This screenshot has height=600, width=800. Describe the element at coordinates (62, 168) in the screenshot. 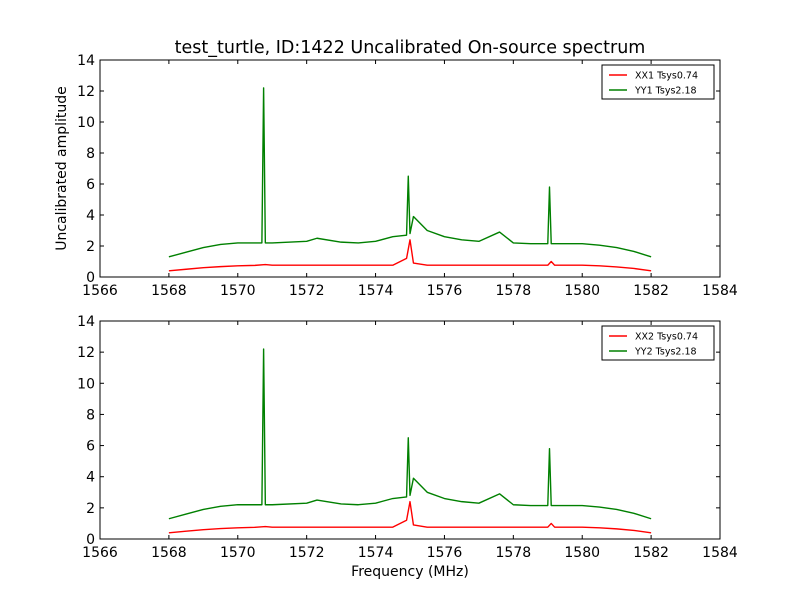

I see `y-axis-label: Uncalibrated amplitude` at that location.